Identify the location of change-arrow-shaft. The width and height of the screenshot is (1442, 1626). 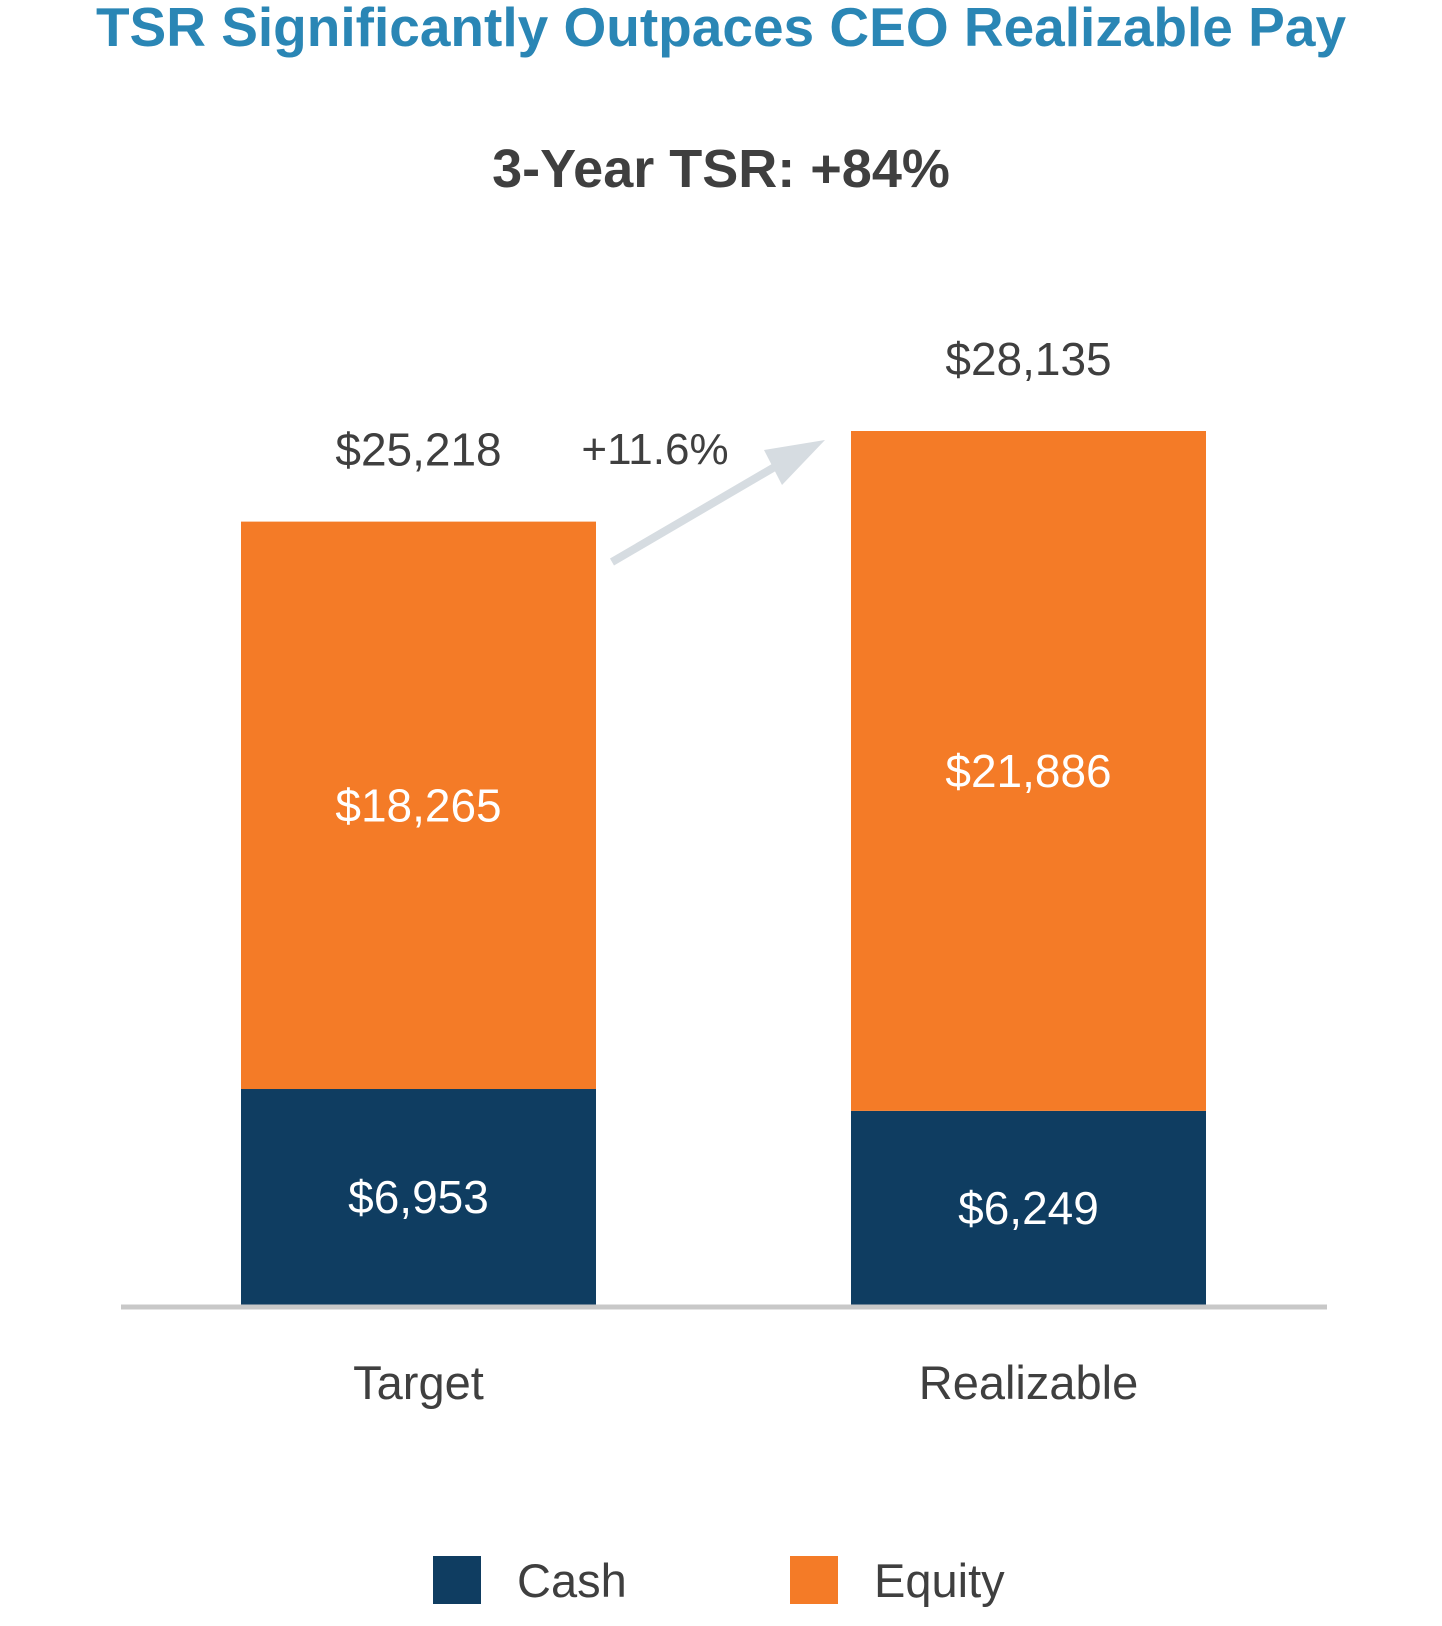
(701, 510).